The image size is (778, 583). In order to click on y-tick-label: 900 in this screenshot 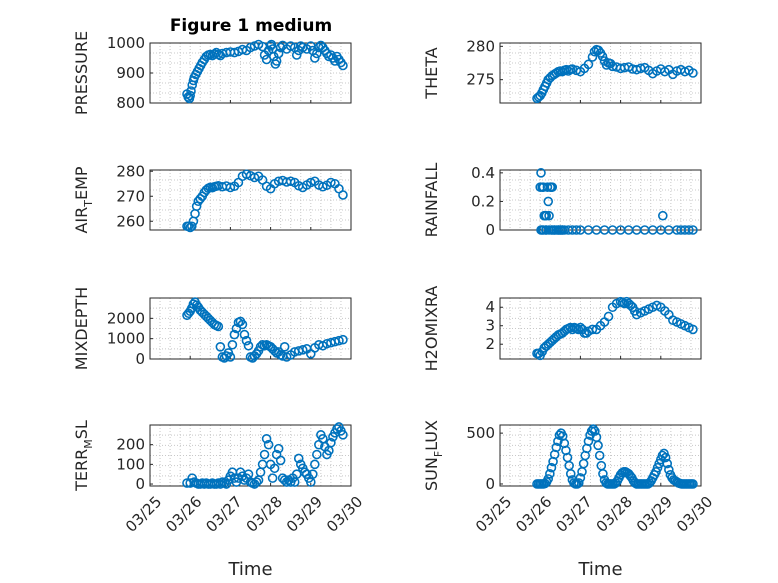, I will do `click(130, 73)`.